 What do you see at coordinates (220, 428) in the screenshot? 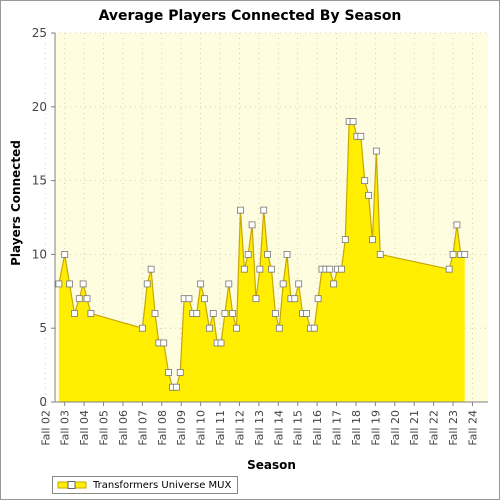
I see `x-tick-label: Fall 11` at bounding box center [220, 428].